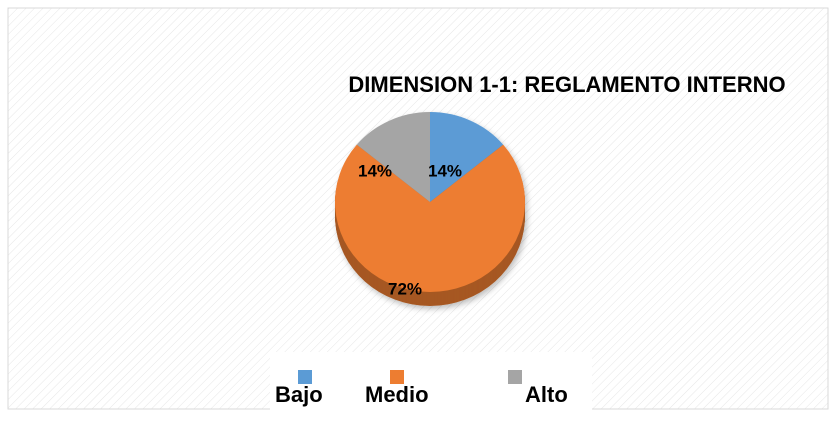 The width and height of the screenshot is (836, 423). What do you see at coordinates (566, 84) in the screenshot?
I see `chart-title: DIMENSION 1-1: REGLAMENTO INTERNO` at bounding box center [566, 84].